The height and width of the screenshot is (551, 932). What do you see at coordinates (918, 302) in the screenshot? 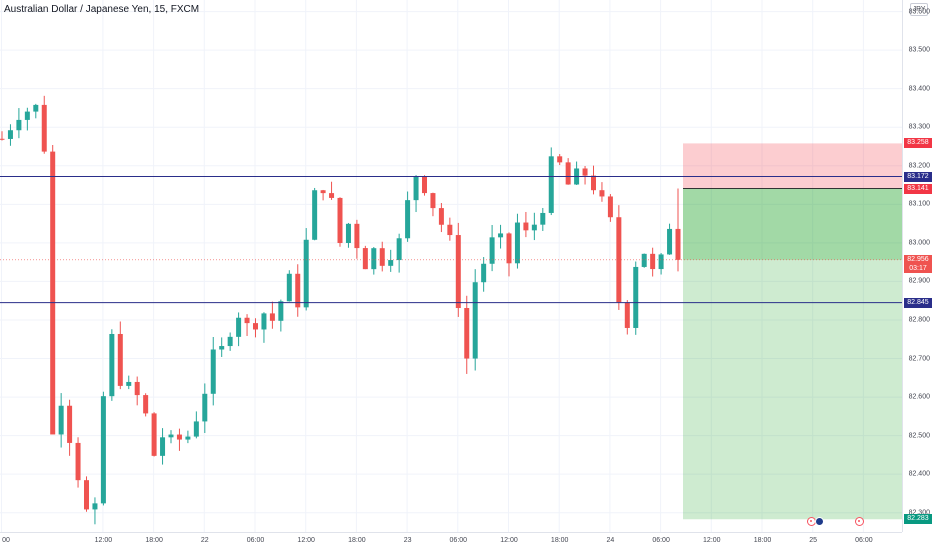
I see `support-price-tag: 82.845` at bounding box center [918, 302].